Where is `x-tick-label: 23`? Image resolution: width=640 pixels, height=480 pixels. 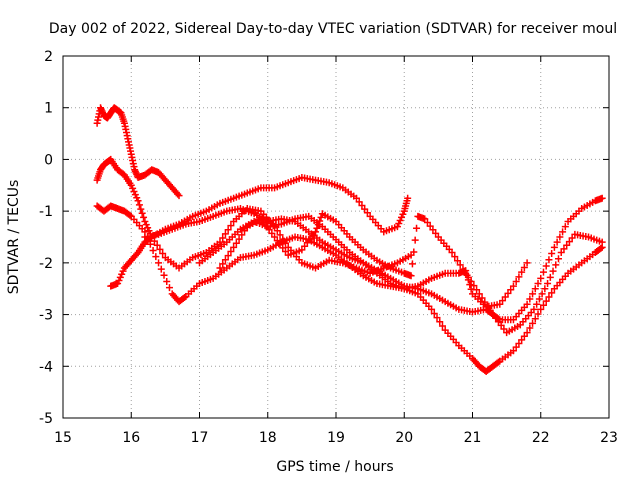
x-tick-label: 23 is located at coordinates (609, 438).